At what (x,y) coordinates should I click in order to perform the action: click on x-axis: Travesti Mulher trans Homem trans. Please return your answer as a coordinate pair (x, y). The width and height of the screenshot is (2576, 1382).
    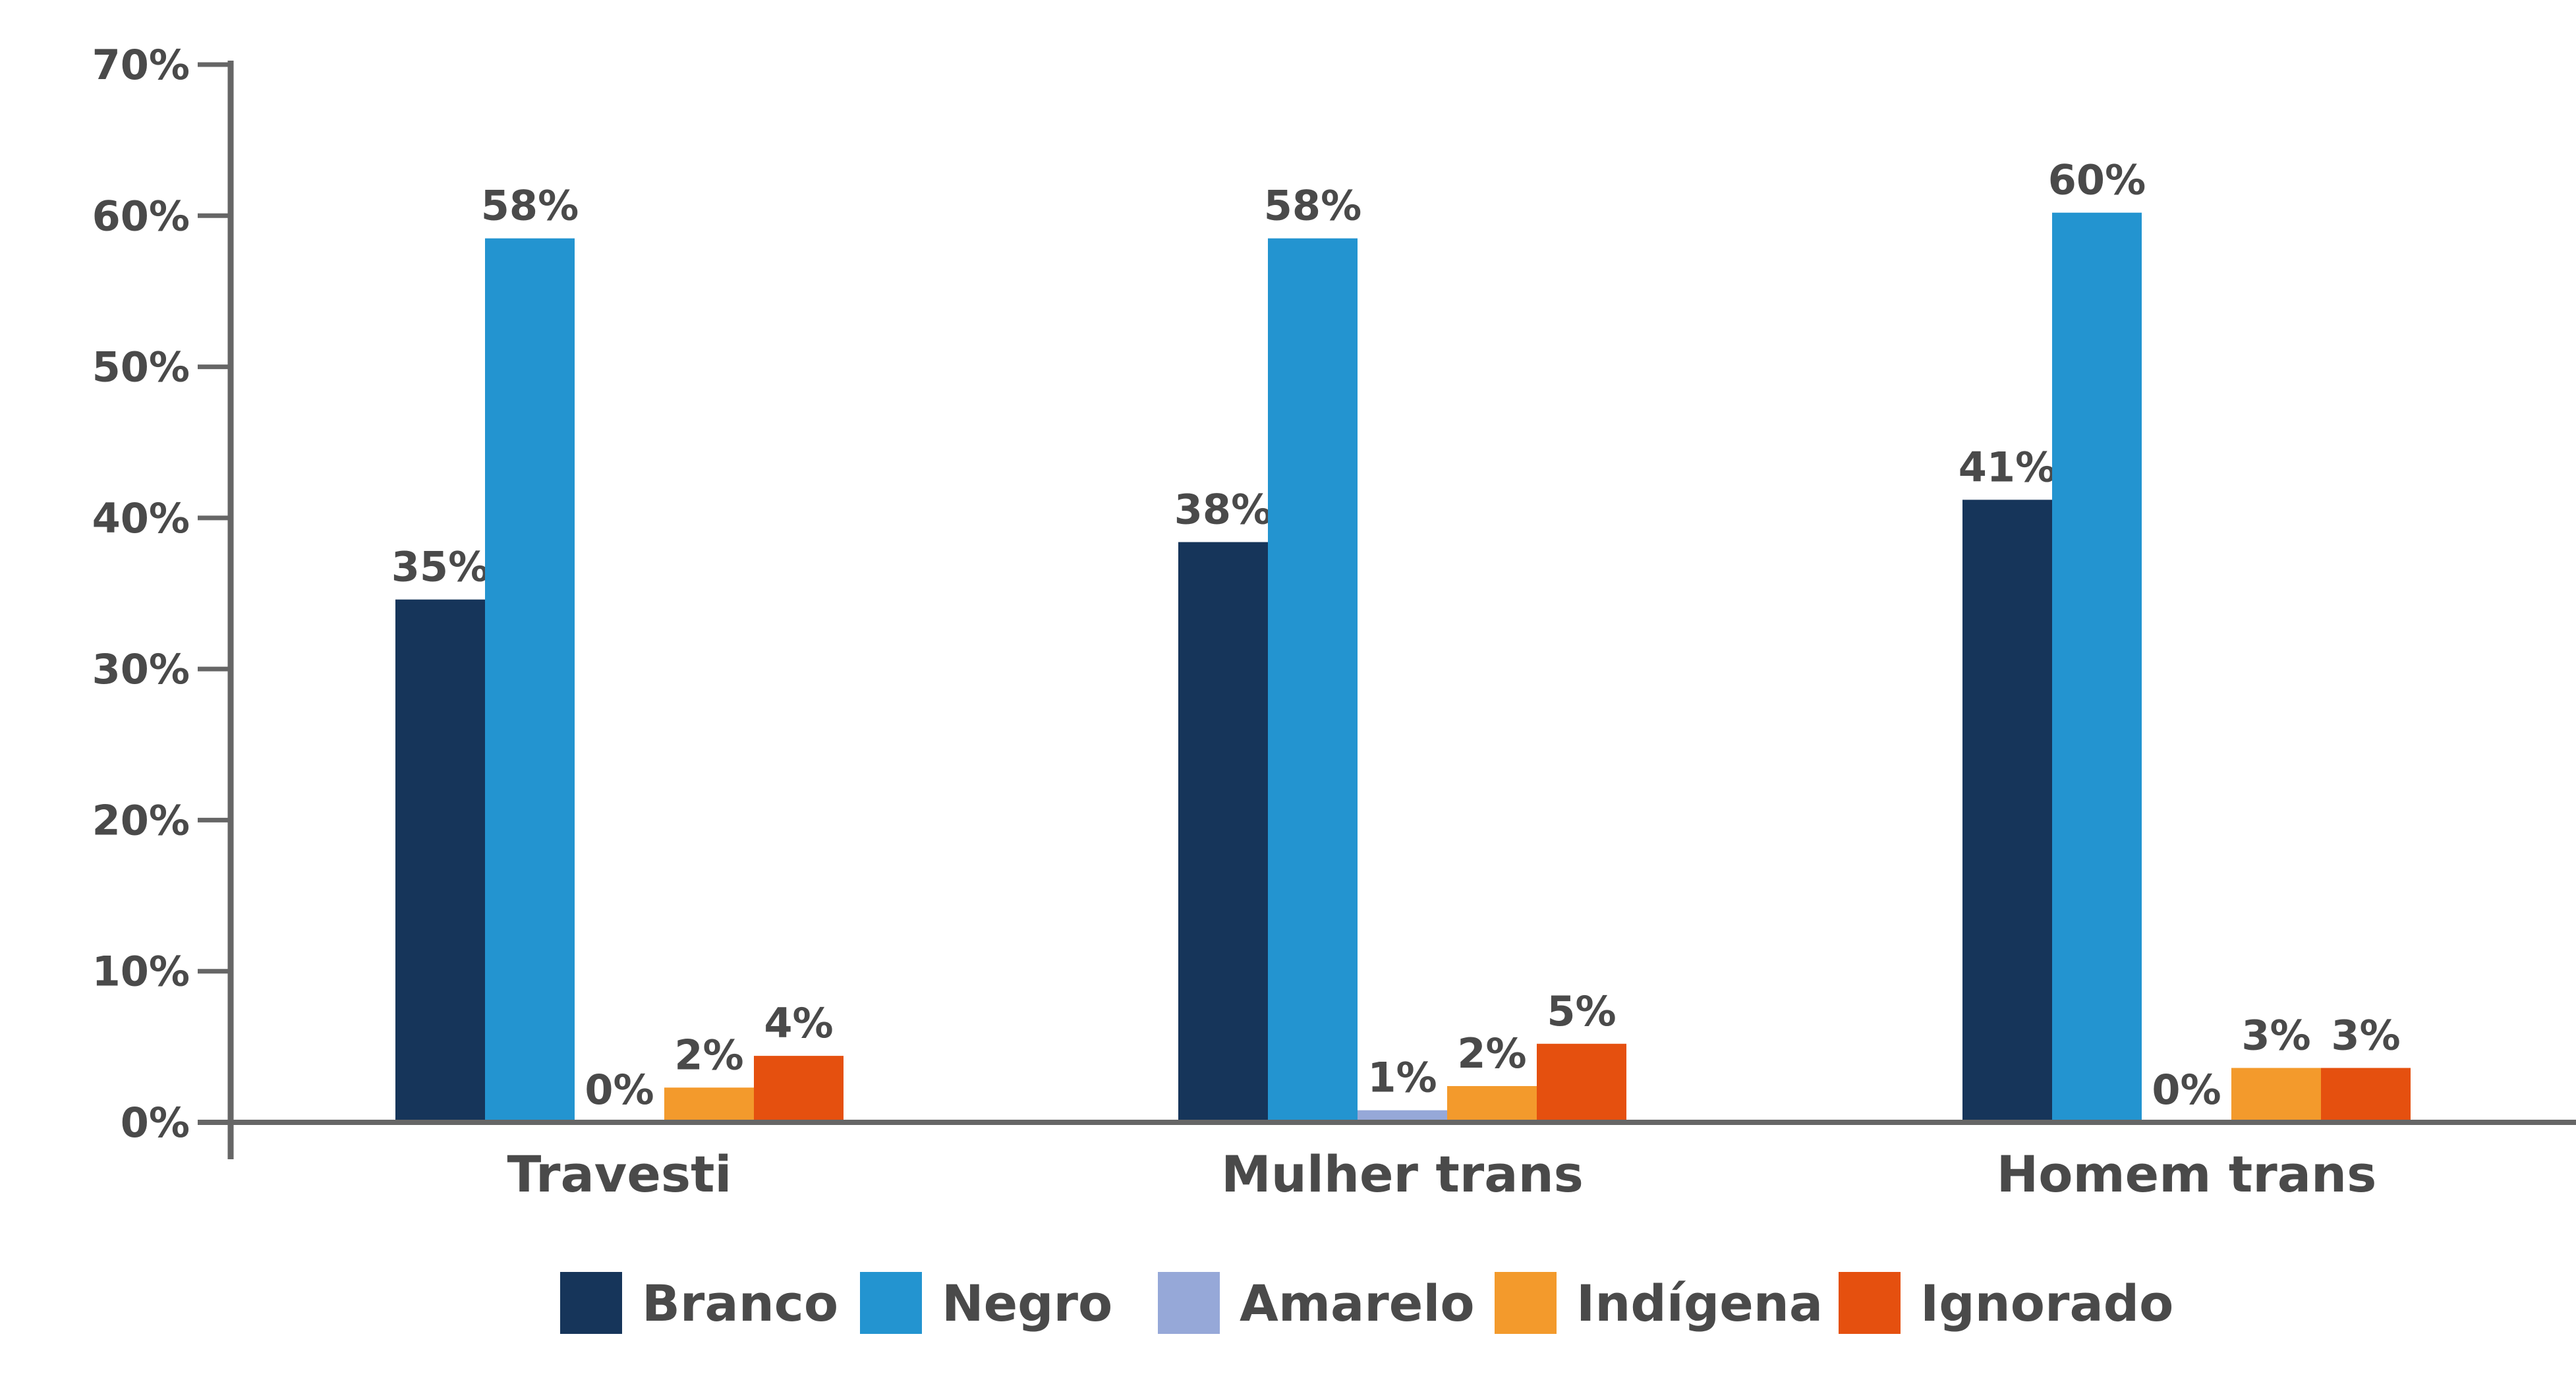
    Looking at the image, I should click on (1387, 1161).